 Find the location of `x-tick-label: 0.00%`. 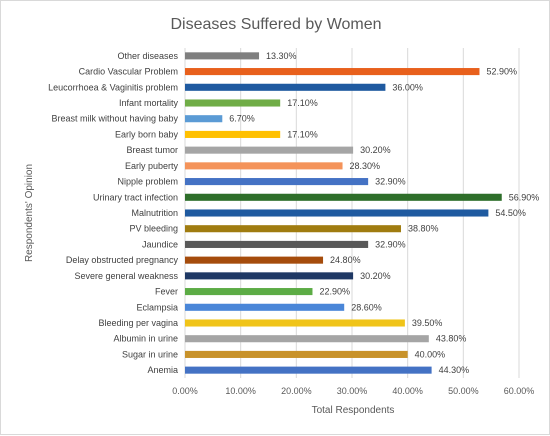

x-tick-label: 0.00% is located at coordinates (185, 391).